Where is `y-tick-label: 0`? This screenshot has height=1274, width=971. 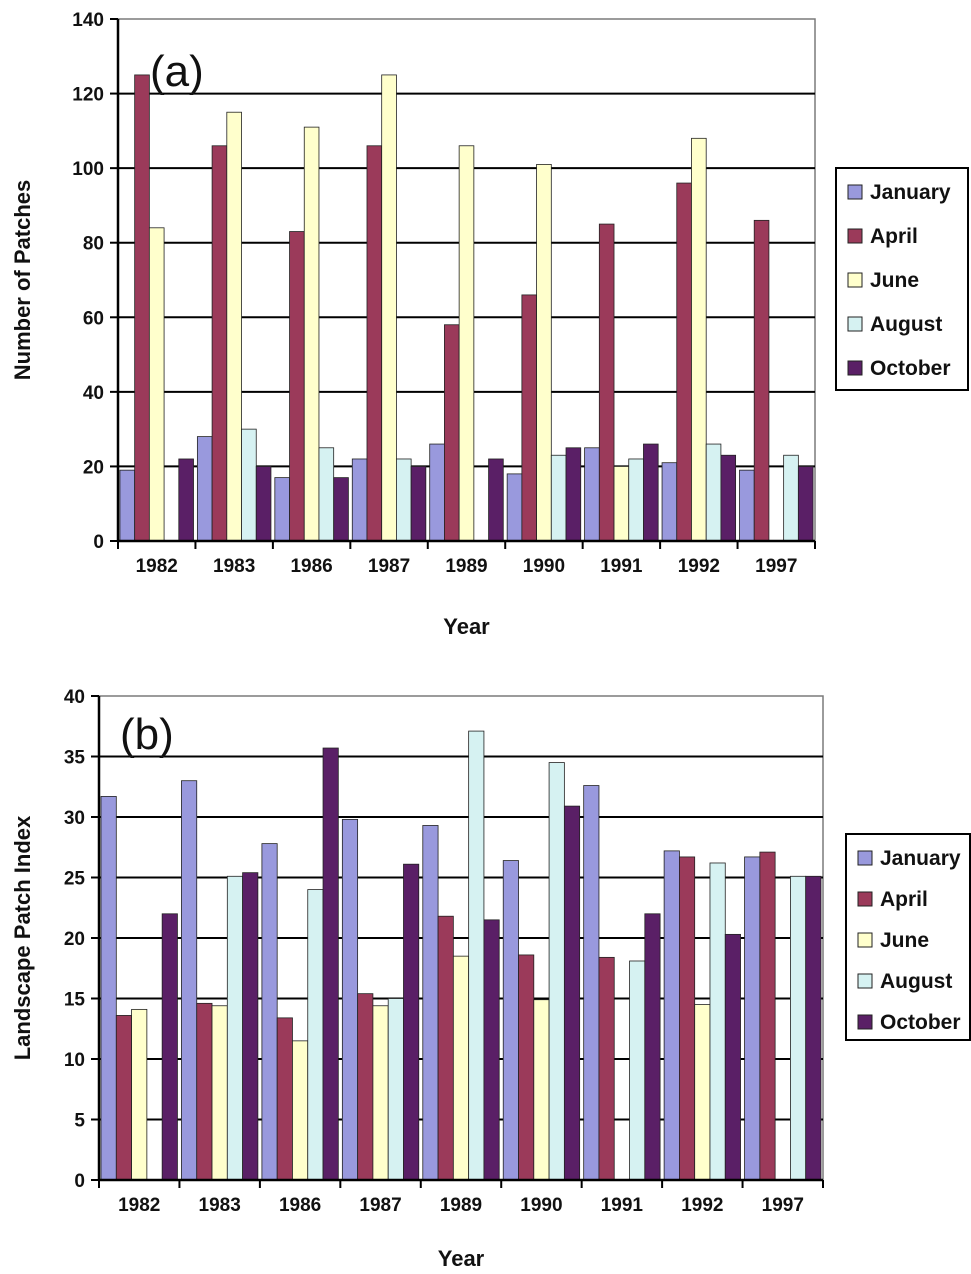 y-tick-label: 0 is located at coordinates (98, 542).